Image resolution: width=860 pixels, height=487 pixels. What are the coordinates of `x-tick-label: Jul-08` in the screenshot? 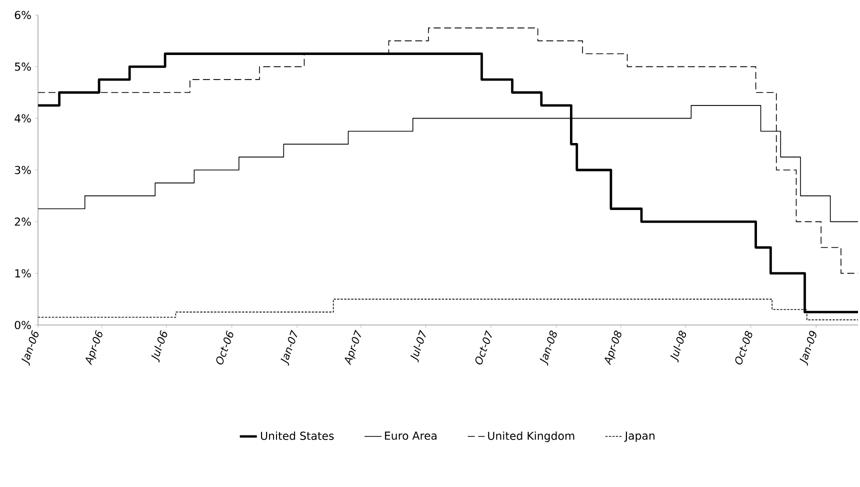 It's located at (678, 346).